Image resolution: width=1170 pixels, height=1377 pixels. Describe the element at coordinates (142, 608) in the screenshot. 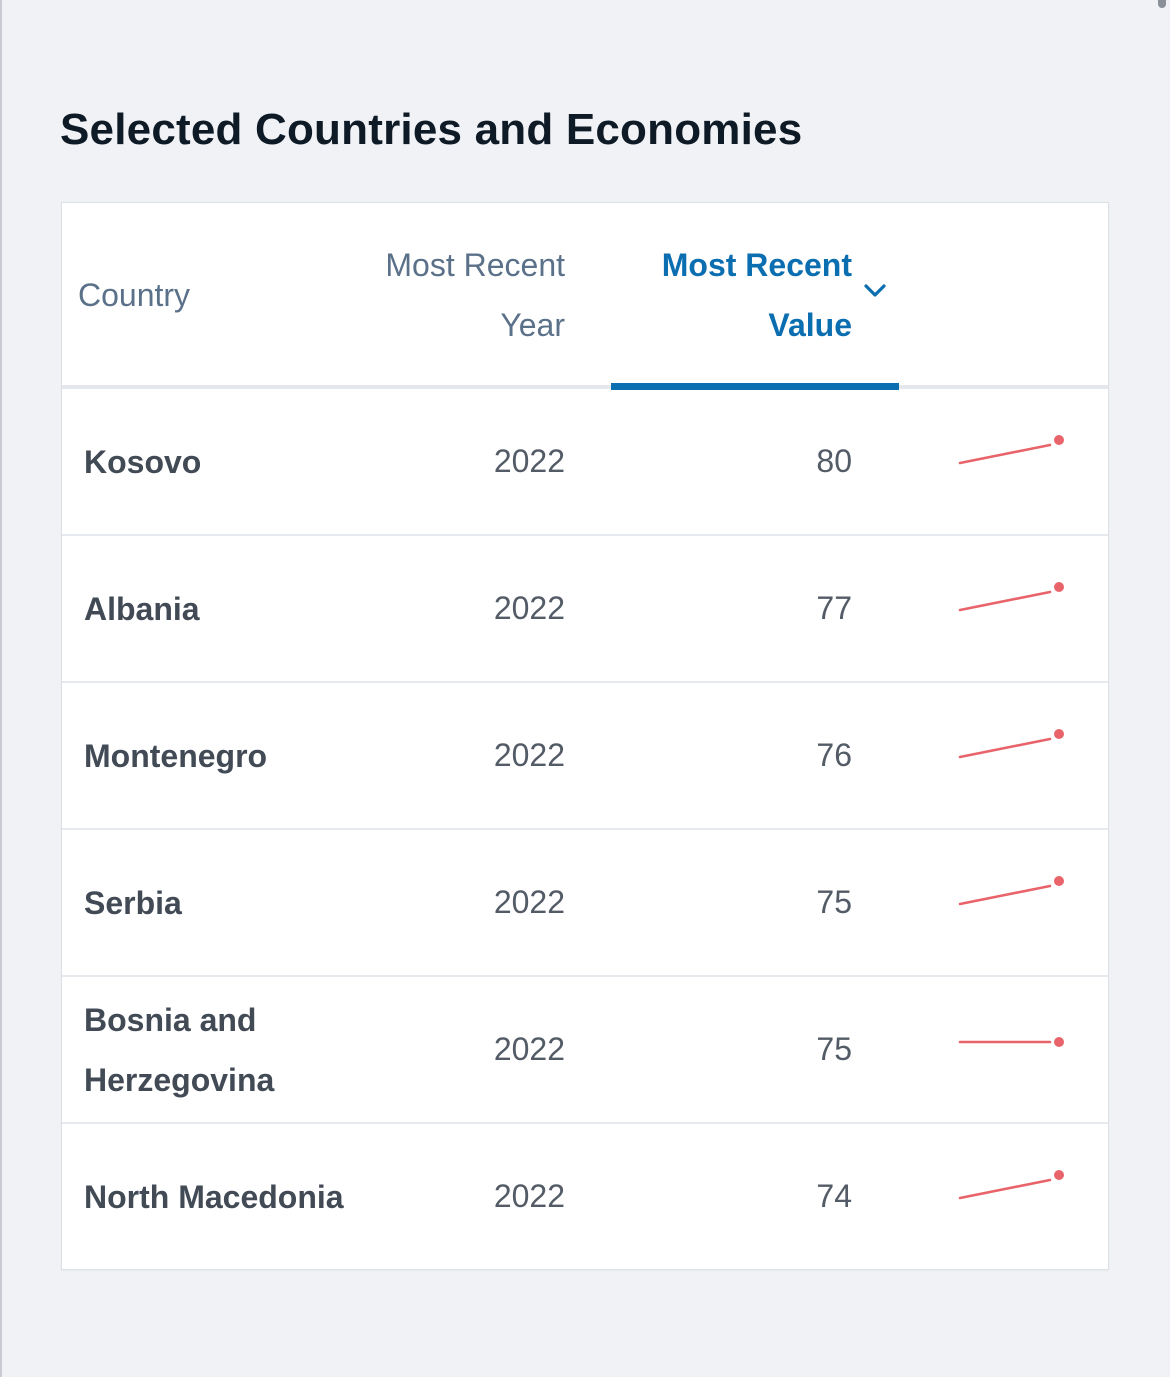

I see `country-name: Albania` at that location.